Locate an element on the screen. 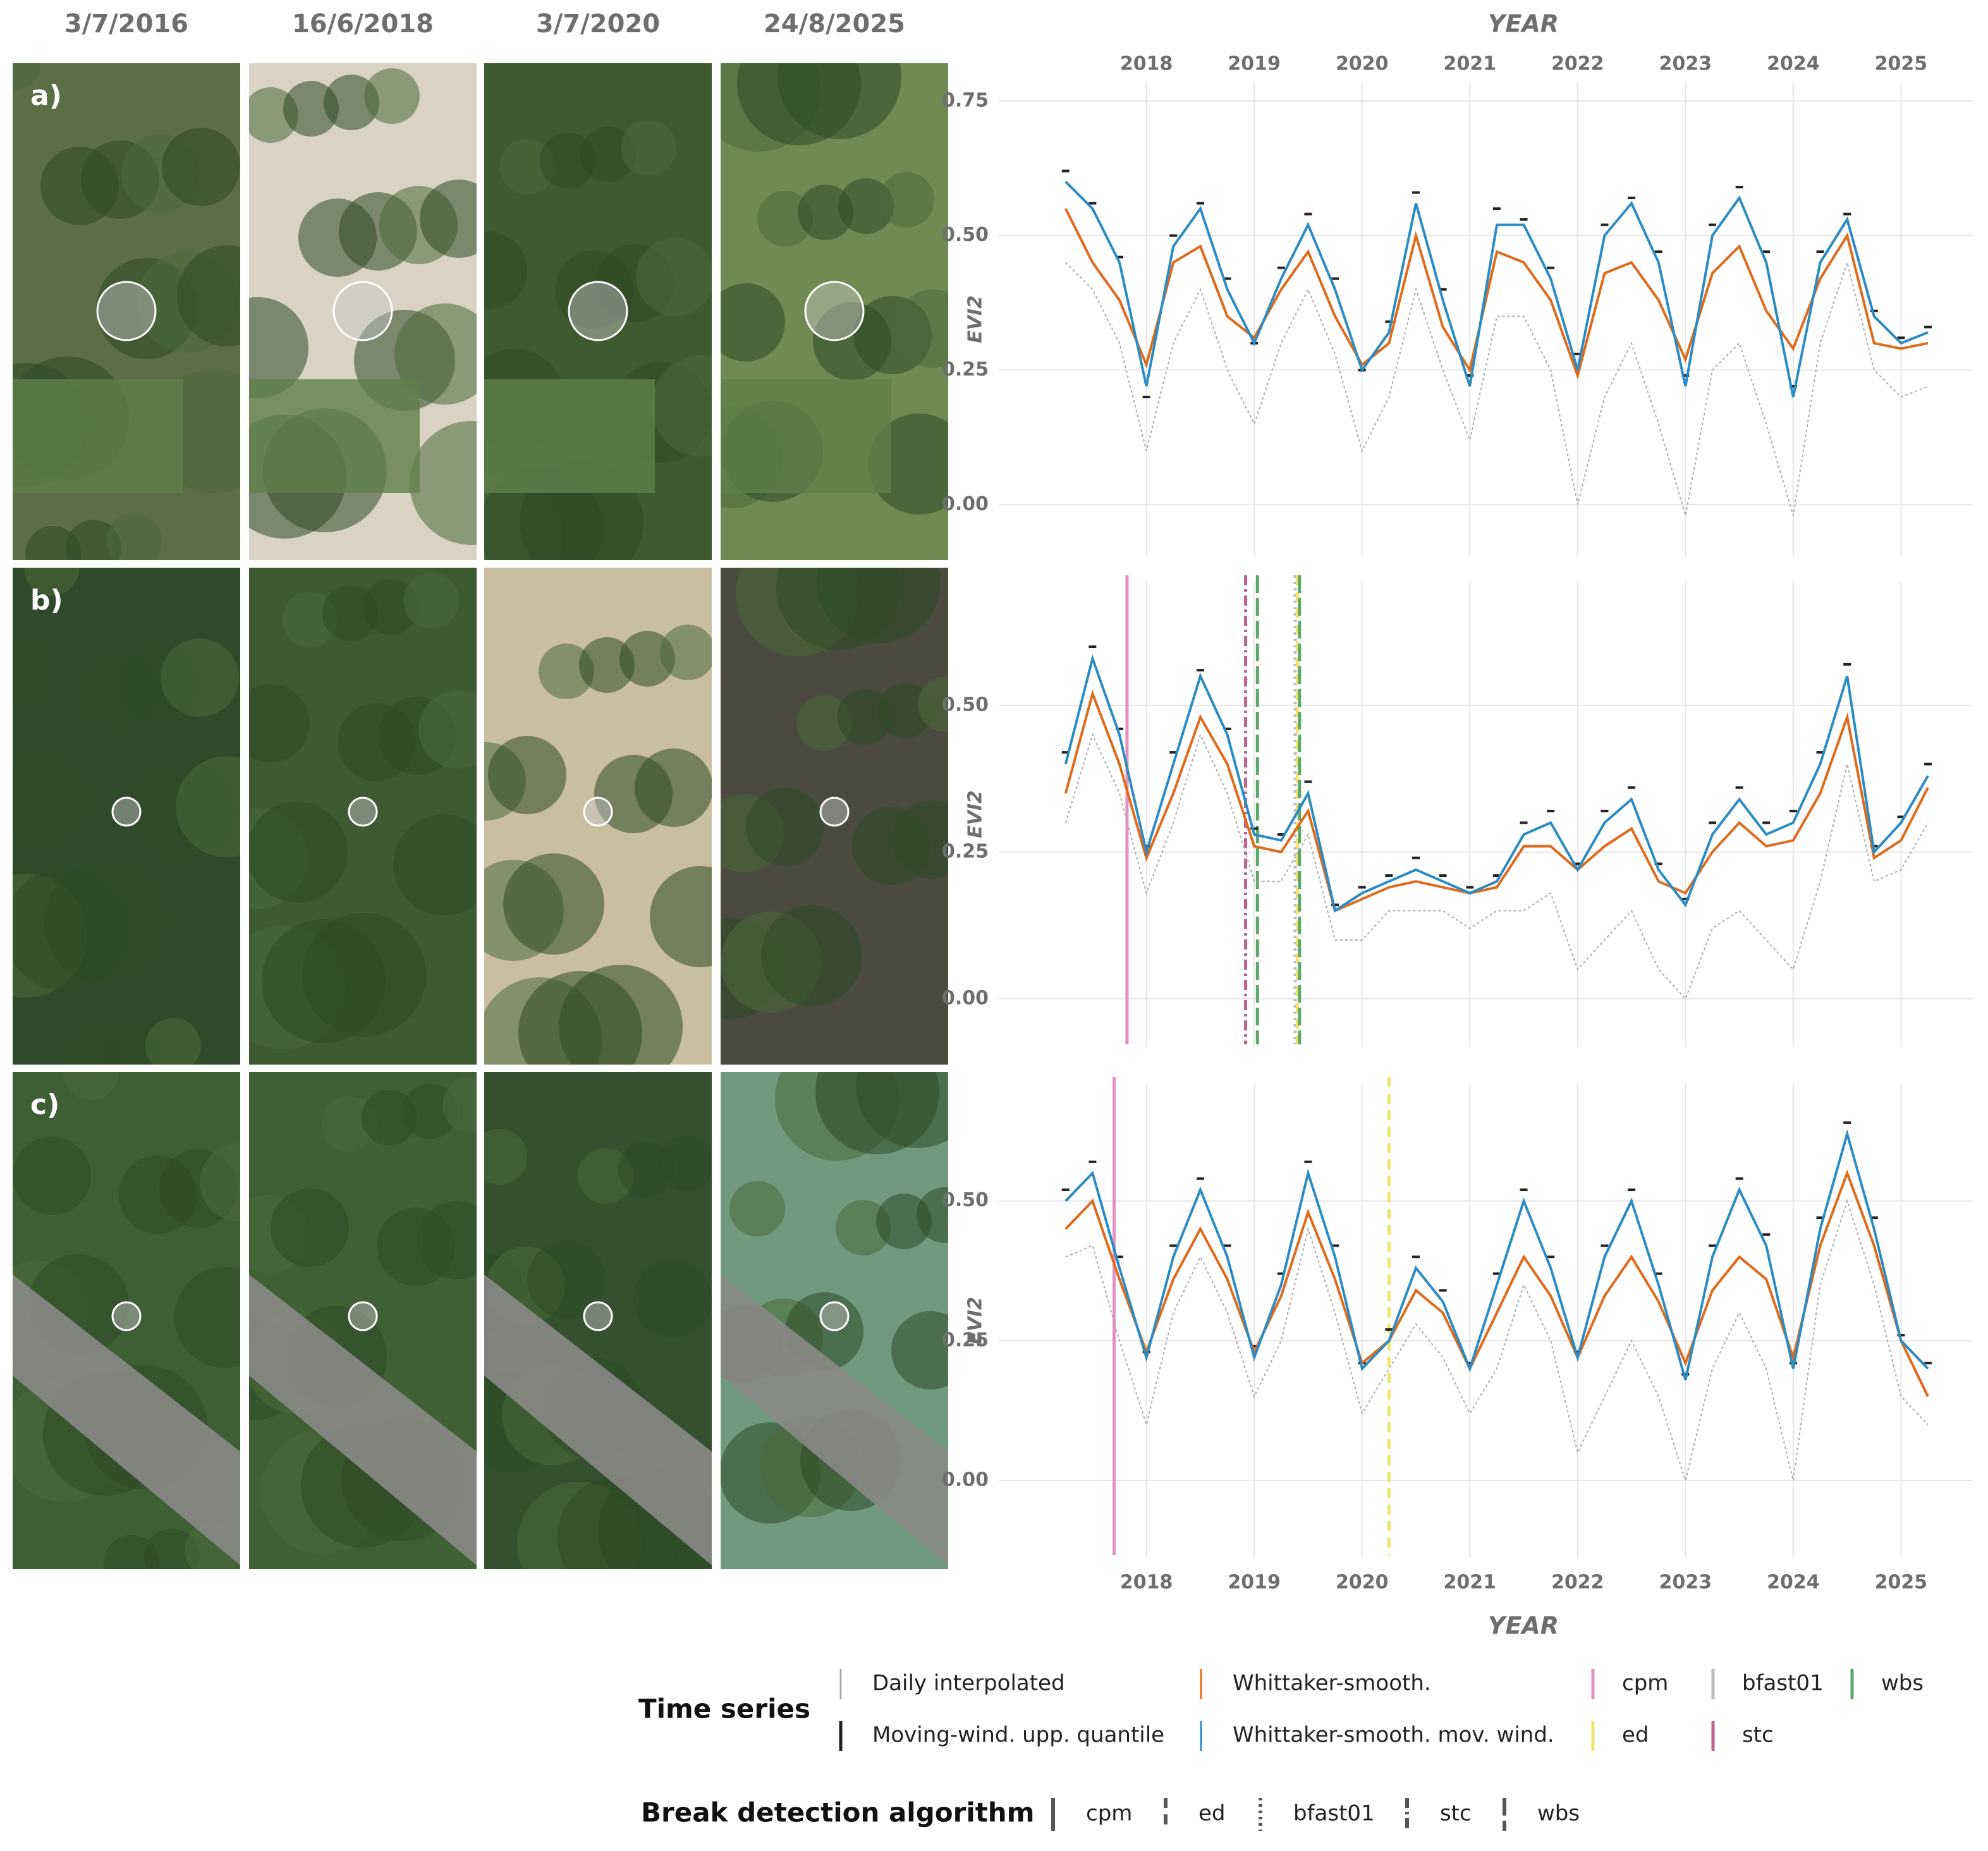 The image size is (1988, 1851). panel-label: c) is located at coordinates (44, 1105).